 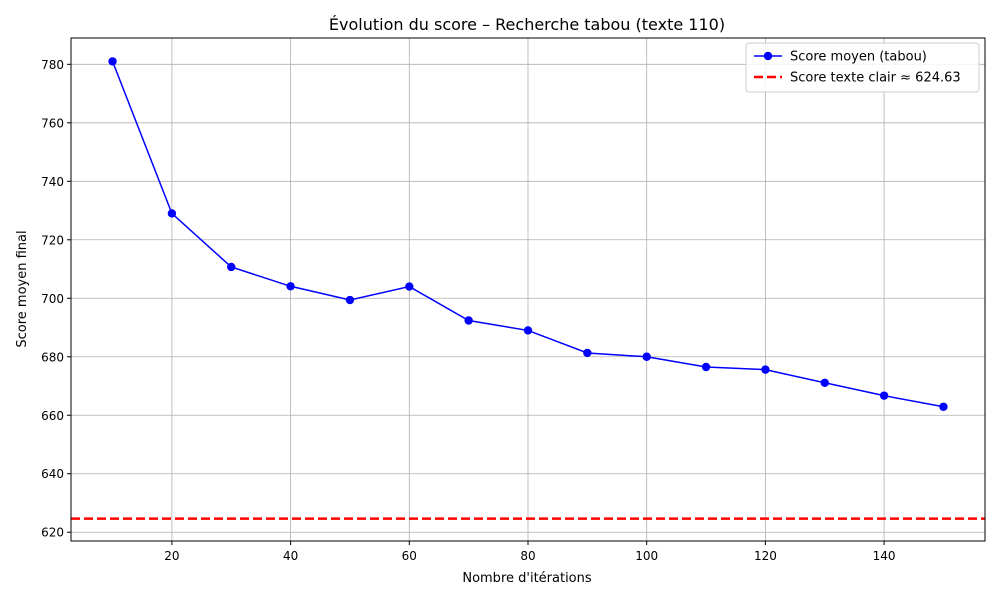 I want to click on legend-frame, so click(x=862, y=67).